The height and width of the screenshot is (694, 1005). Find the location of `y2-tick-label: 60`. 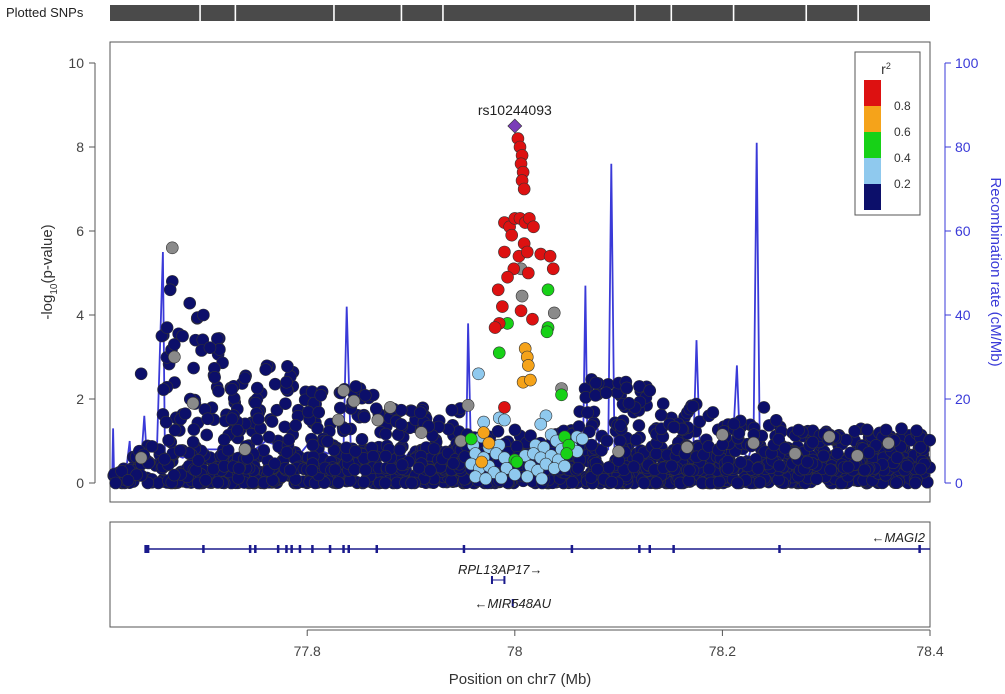

y2-tick-label: 60 is located at coordinates (963, 231).